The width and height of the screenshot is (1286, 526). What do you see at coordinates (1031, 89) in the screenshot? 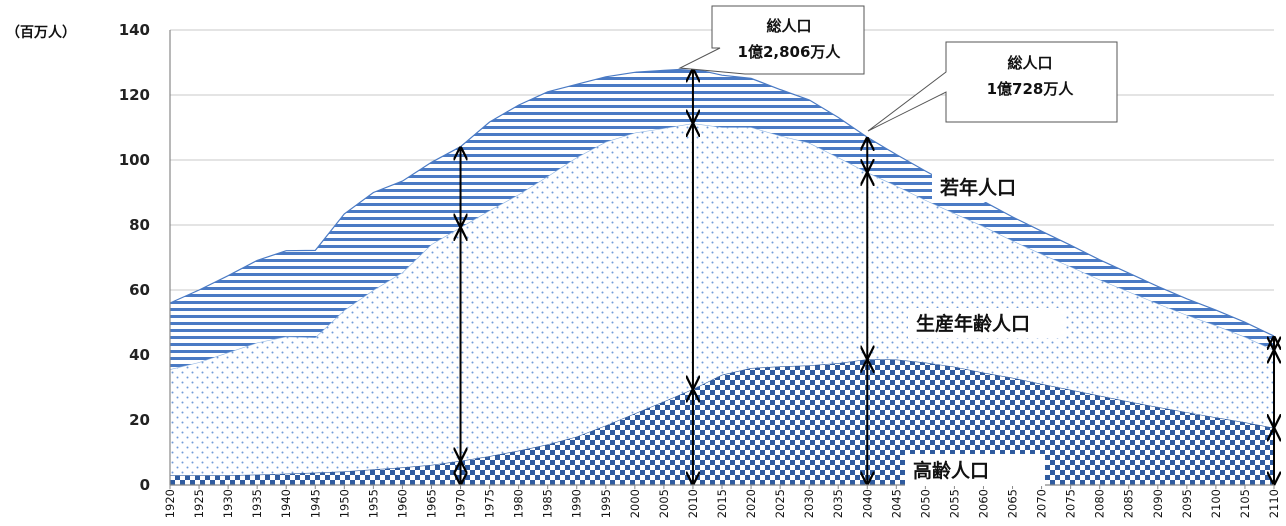
I see `callout-2040-value: 1億728万人` at bounding box center [1031, 89].